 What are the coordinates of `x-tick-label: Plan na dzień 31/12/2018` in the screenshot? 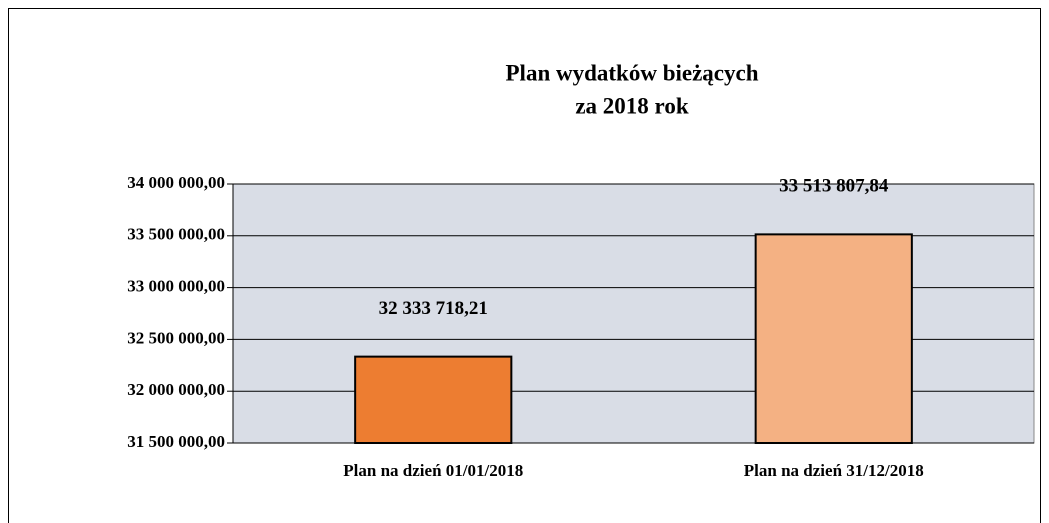 It's located at (834, 470).